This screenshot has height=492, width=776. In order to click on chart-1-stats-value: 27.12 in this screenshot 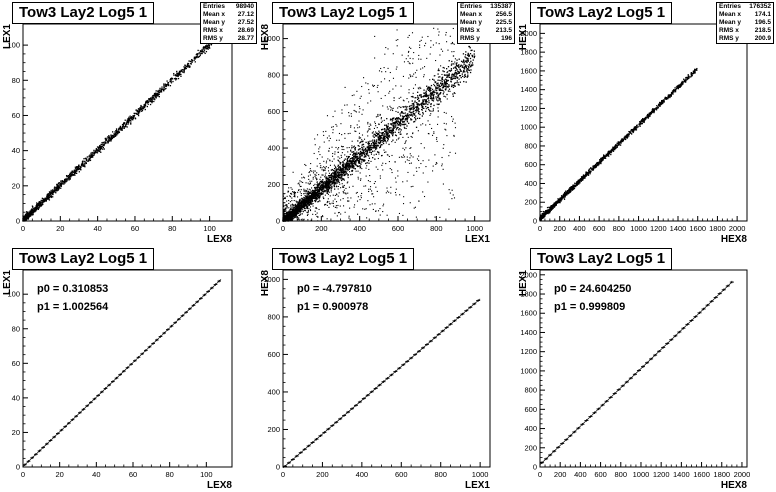, I will do `click(245, 14)`.